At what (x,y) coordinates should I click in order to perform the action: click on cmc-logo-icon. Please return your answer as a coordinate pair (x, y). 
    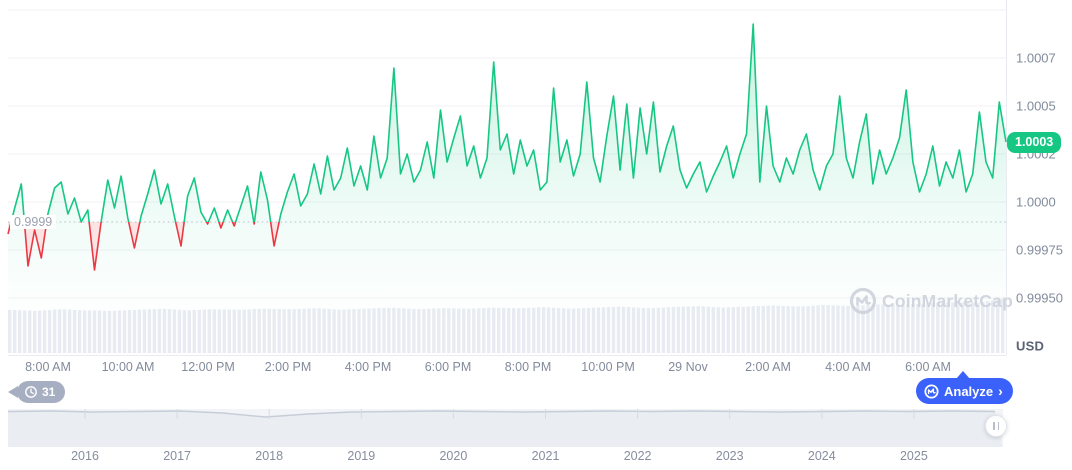
    Looking at the image, I should click on (931, 391).